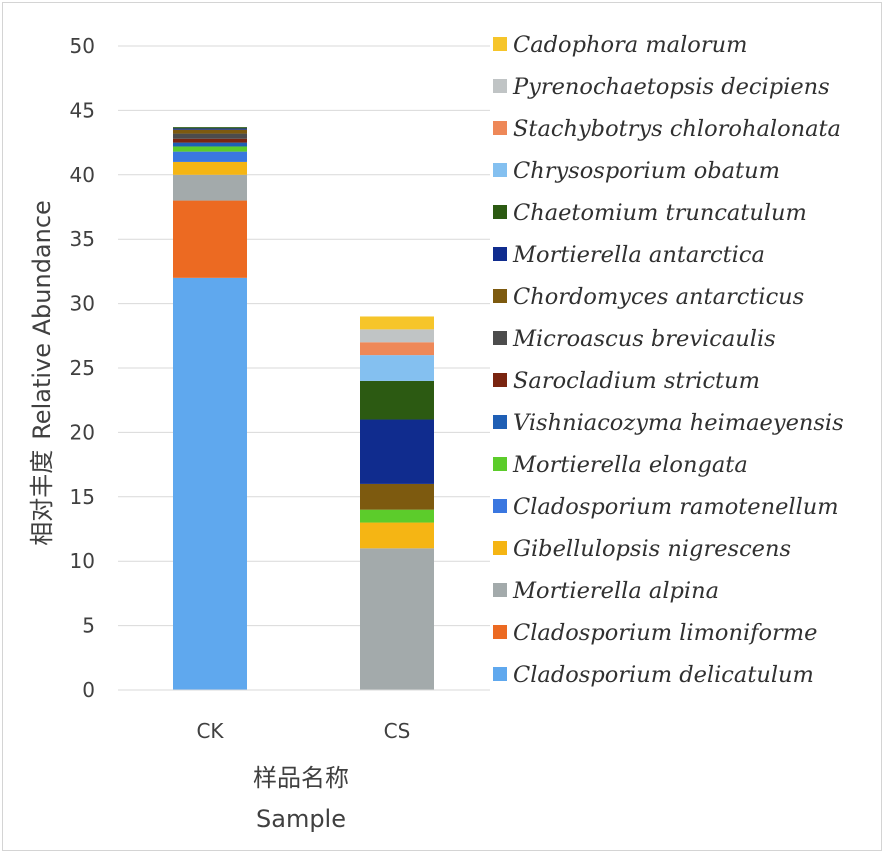 Image resolution: width=886 pixels, height=855 pixels. What do you see at coordinates (82, 110) in the screenshot?
I see `y-tick-label: 45` at bounding box center [82, 110].